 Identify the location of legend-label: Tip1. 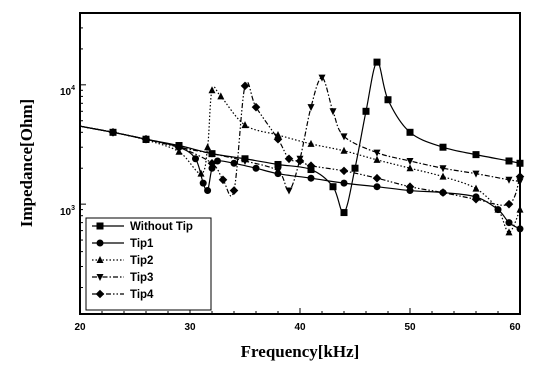
(142, 244).